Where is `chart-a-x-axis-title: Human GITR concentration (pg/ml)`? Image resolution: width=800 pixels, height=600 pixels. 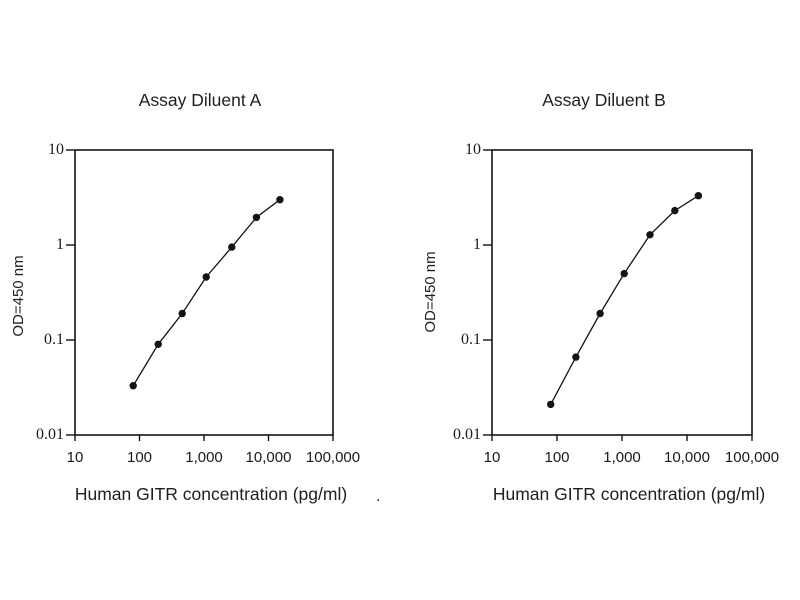 chart-a-x-axis-title: Human GITR concentration (pg/ml) is located at coordinates (211, 494).